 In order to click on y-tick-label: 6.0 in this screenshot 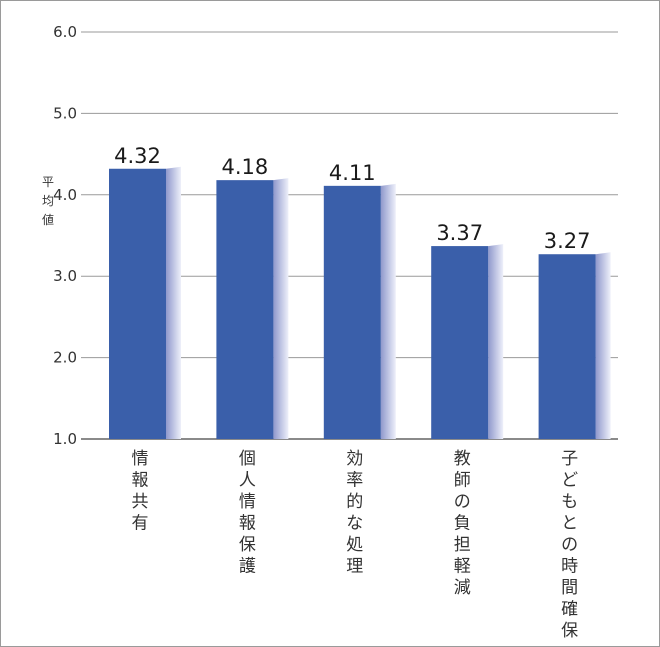, I will do `click(65, 32)`.